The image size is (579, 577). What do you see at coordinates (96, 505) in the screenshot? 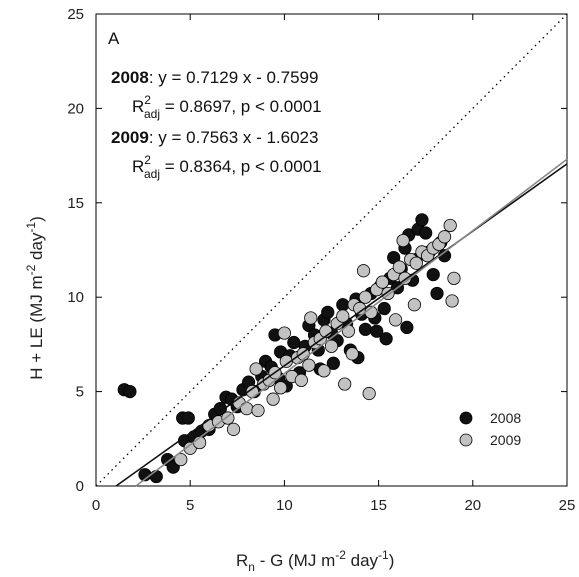
I see `x-tick-label-0: 0` at bounding box center [96, 505].